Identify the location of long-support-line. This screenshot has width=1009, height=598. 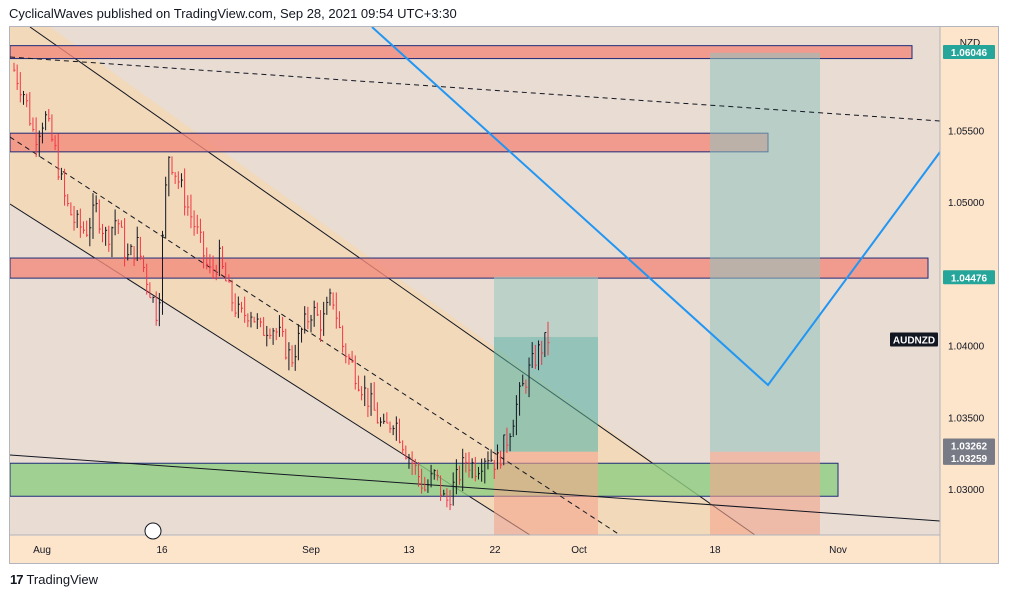
(475, 488).